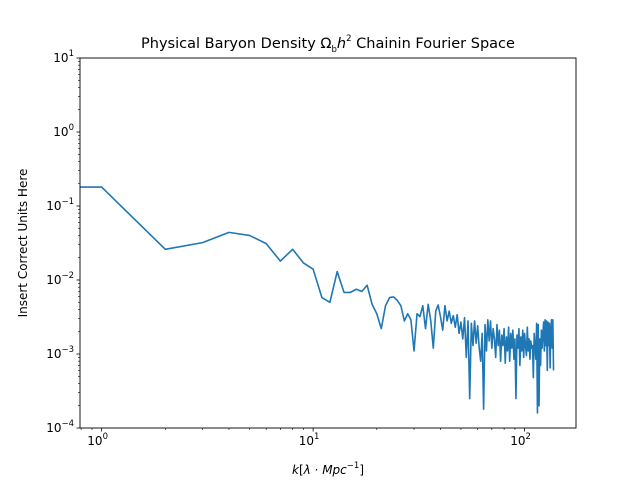 The image size is (640, 480). I want to click on x-tick-label: 10⁰, so click(97, 440).